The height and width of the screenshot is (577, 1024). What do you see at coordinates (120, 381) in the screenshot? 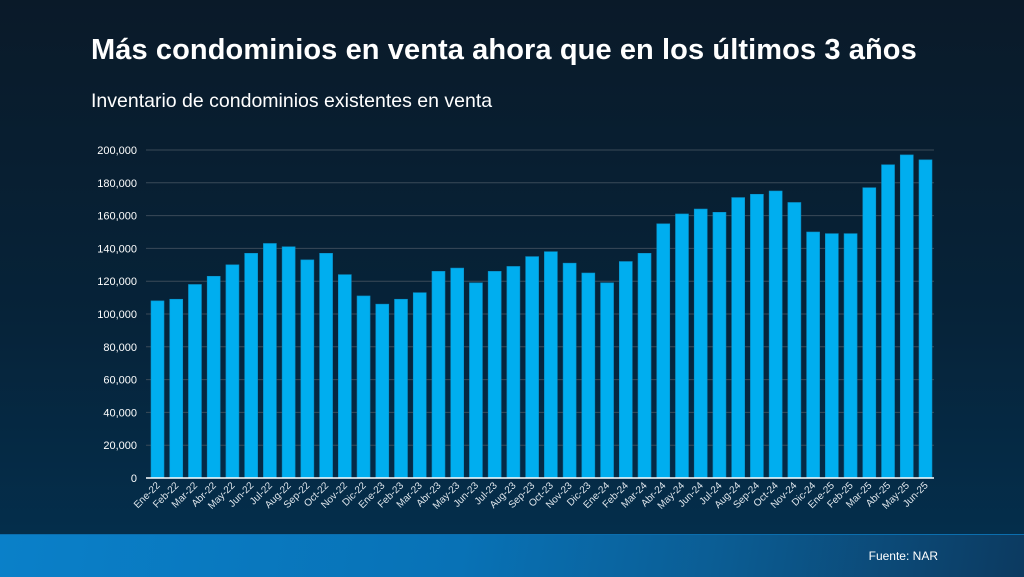
I see `y-tick-label: 60,000` at bounding box center [120, 381].